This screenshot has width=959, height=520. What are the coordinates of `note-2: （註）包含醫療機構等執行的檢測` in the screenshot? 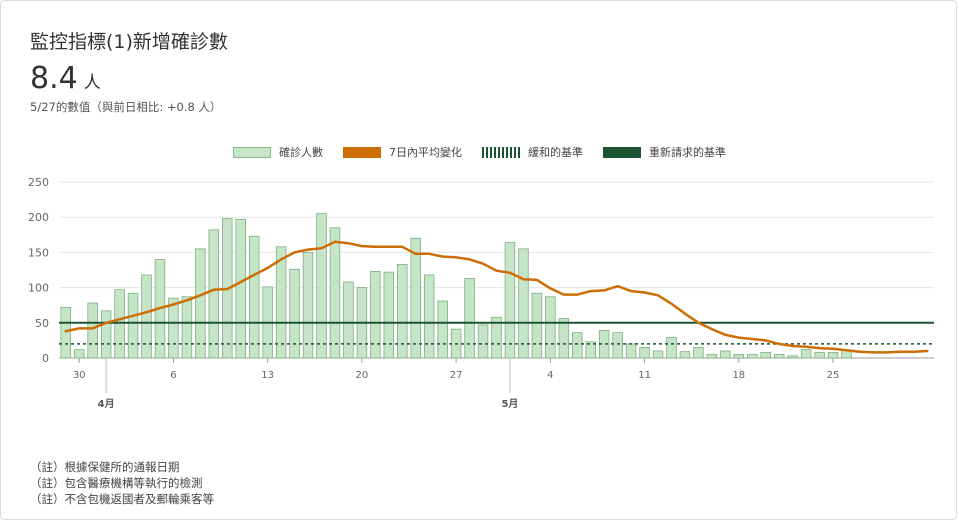 It's located at (116, 483).